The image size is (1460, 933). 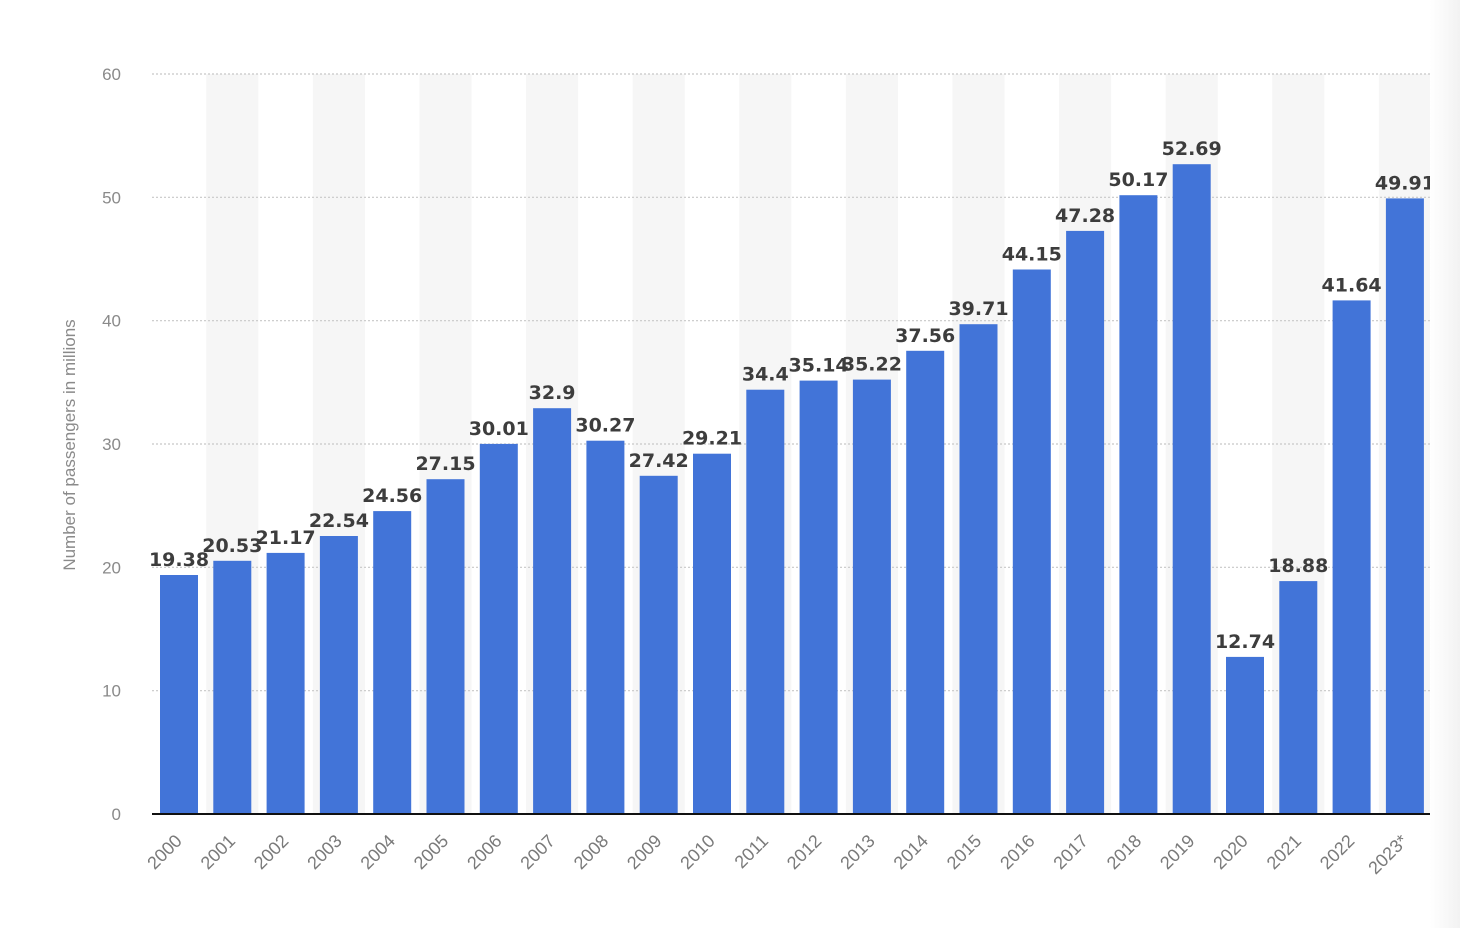 What do you see at coordinates (819, 366) in the screenshot?
I see `data-label: 35.14` at bounding box center [819, 366].